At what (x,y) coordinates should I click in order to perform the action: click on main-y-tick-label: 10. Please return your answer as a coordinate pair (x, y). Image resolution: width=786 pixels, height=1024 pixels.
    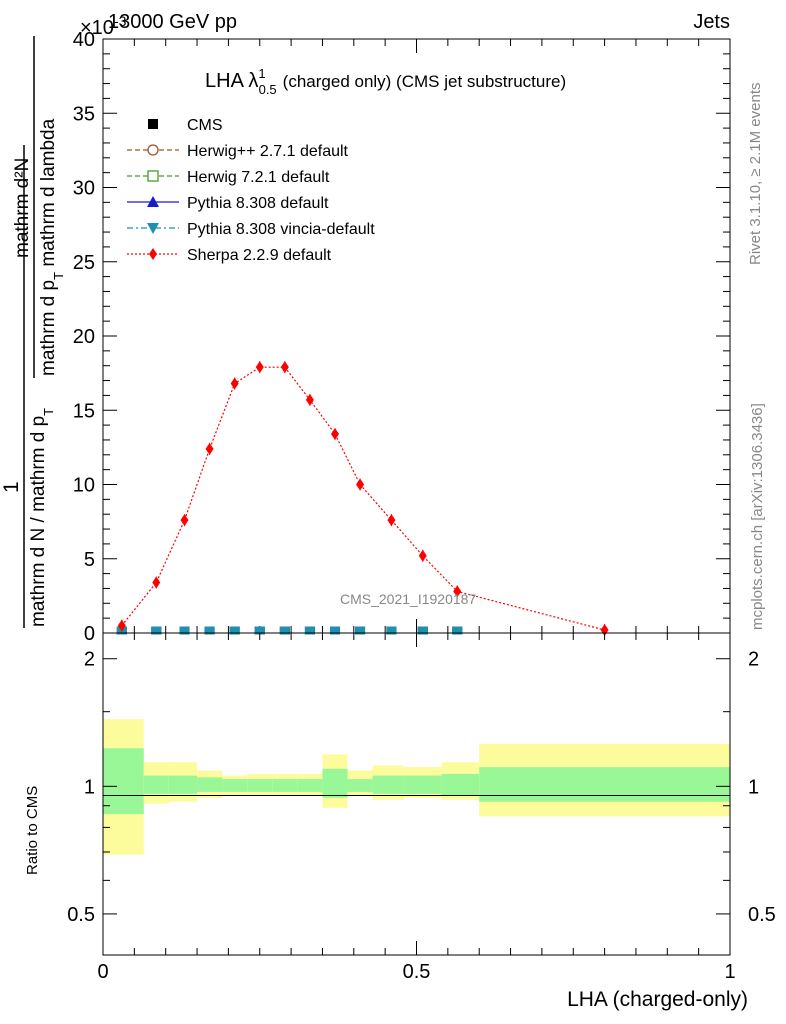
    Looking at the image, I should click on (84, 486).